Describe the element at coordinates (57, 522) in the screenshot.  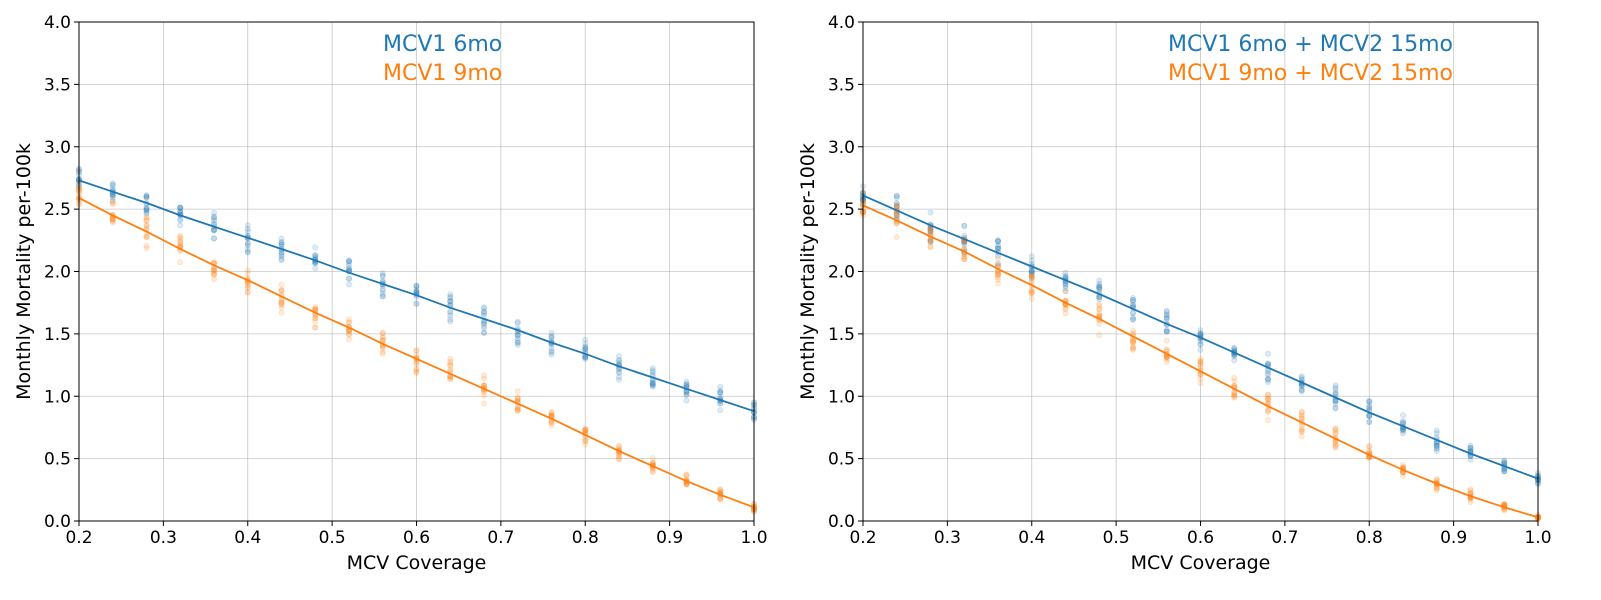
I see `y-tick-label: 0.0` at that location.